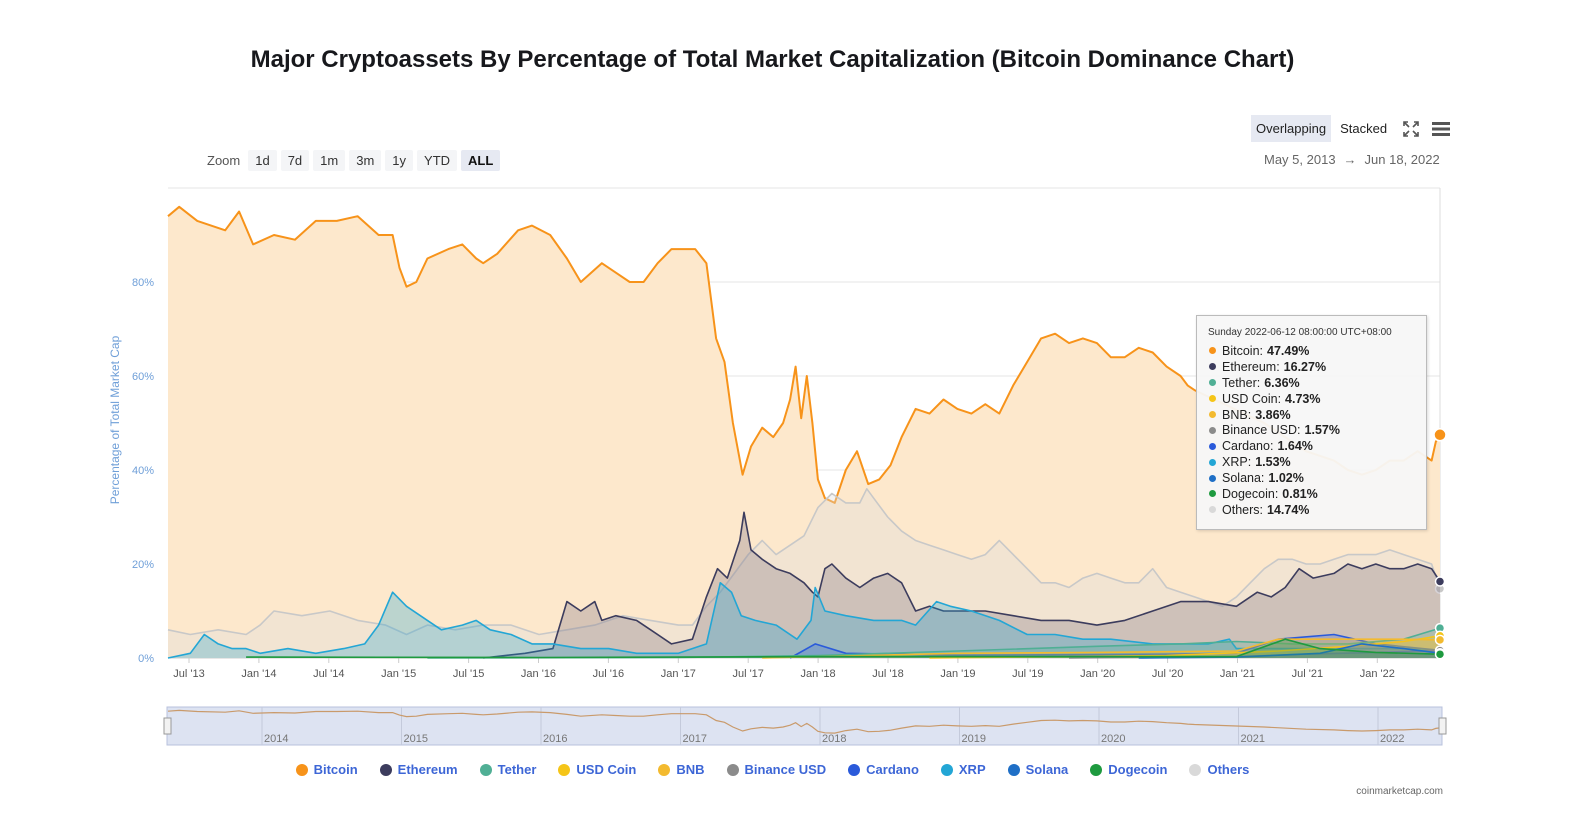  I want to click on menu-icon, so click(1441, 129).